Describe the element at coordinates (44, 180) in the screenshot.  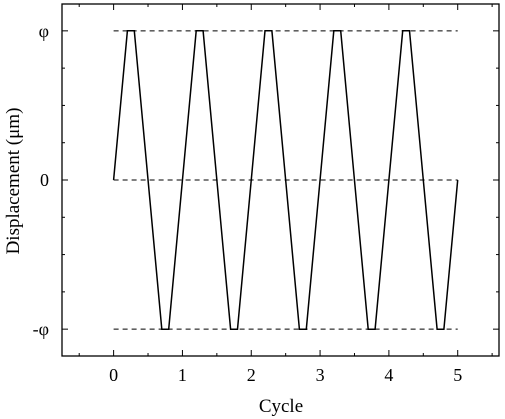
I see `y-tick-label: 0` at that location.